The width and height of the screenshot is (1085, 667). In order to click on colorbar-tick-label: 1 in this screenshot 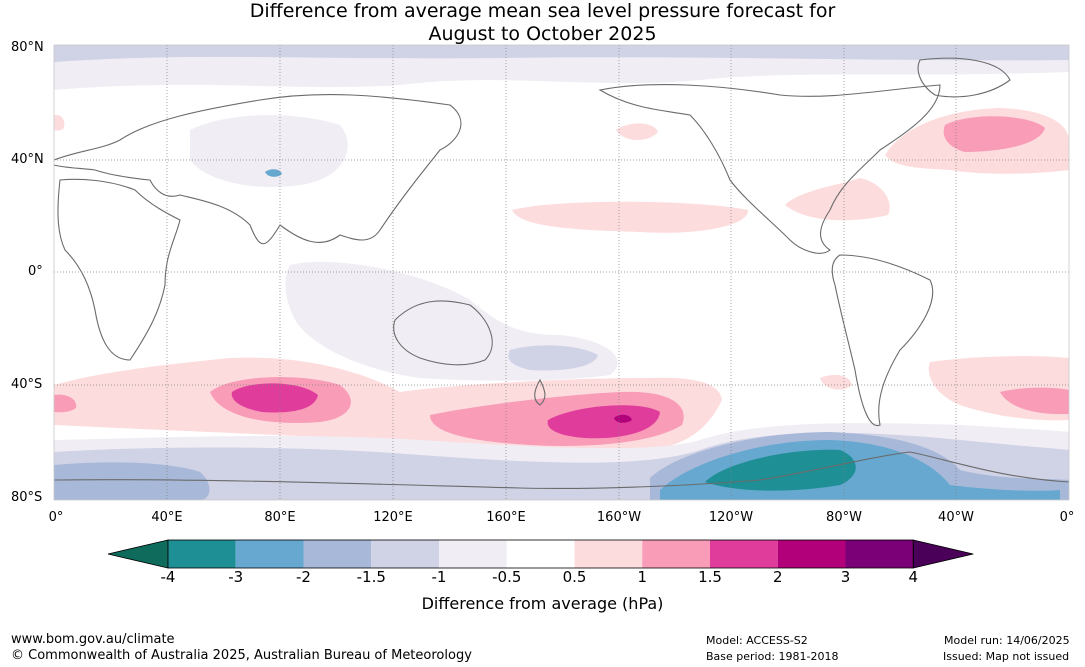, I will do `click(642, 577)`.